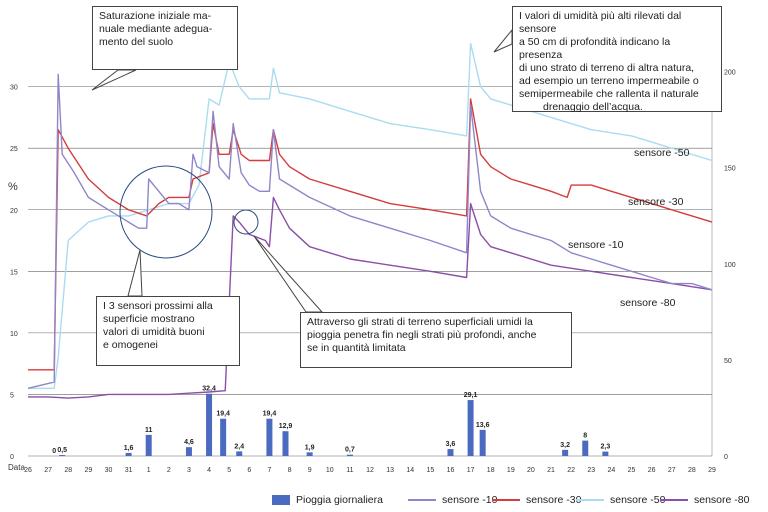 This screenshot has height=512, width=768. What do you see at coordinates (692, 470) in the screenshot?
I see `x-tick-label: 28` at bounding box center [692, 470].